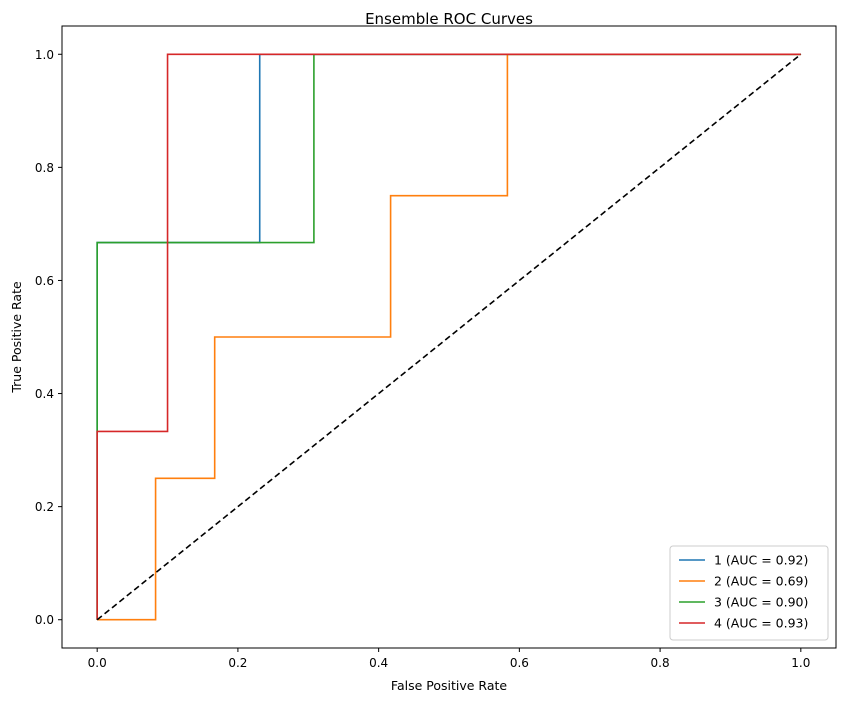  Describe the element at coordinates (97, 663) in the screenshot. I see `x-tick-label: 0.0` at that location.